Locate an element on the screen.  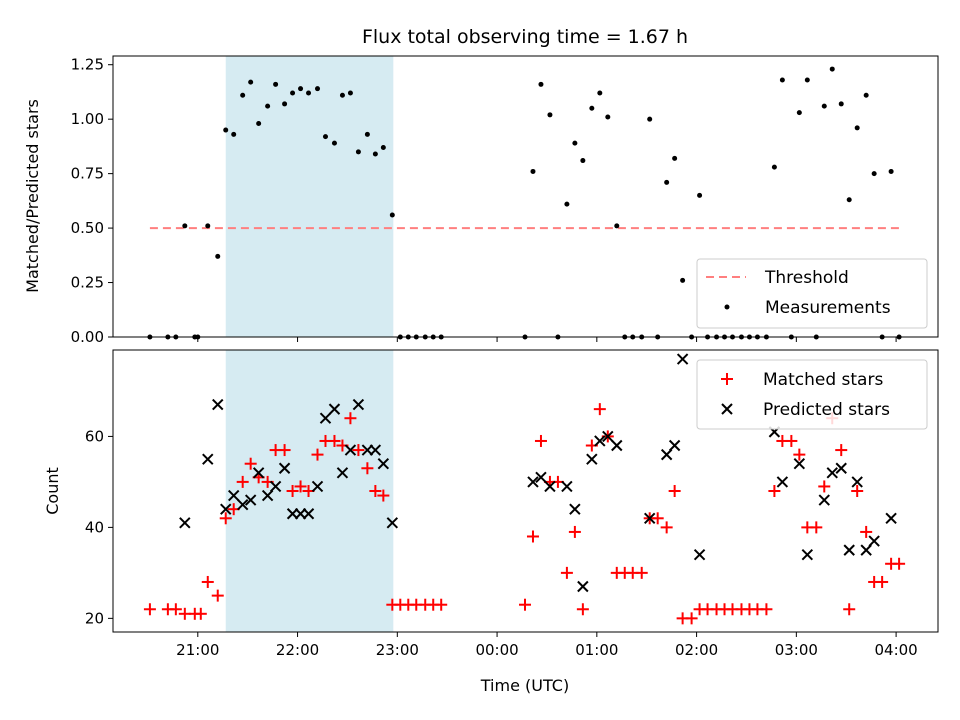
top-y-axis-label: Matched/Predicted stars is located at coordinates (32, 196).